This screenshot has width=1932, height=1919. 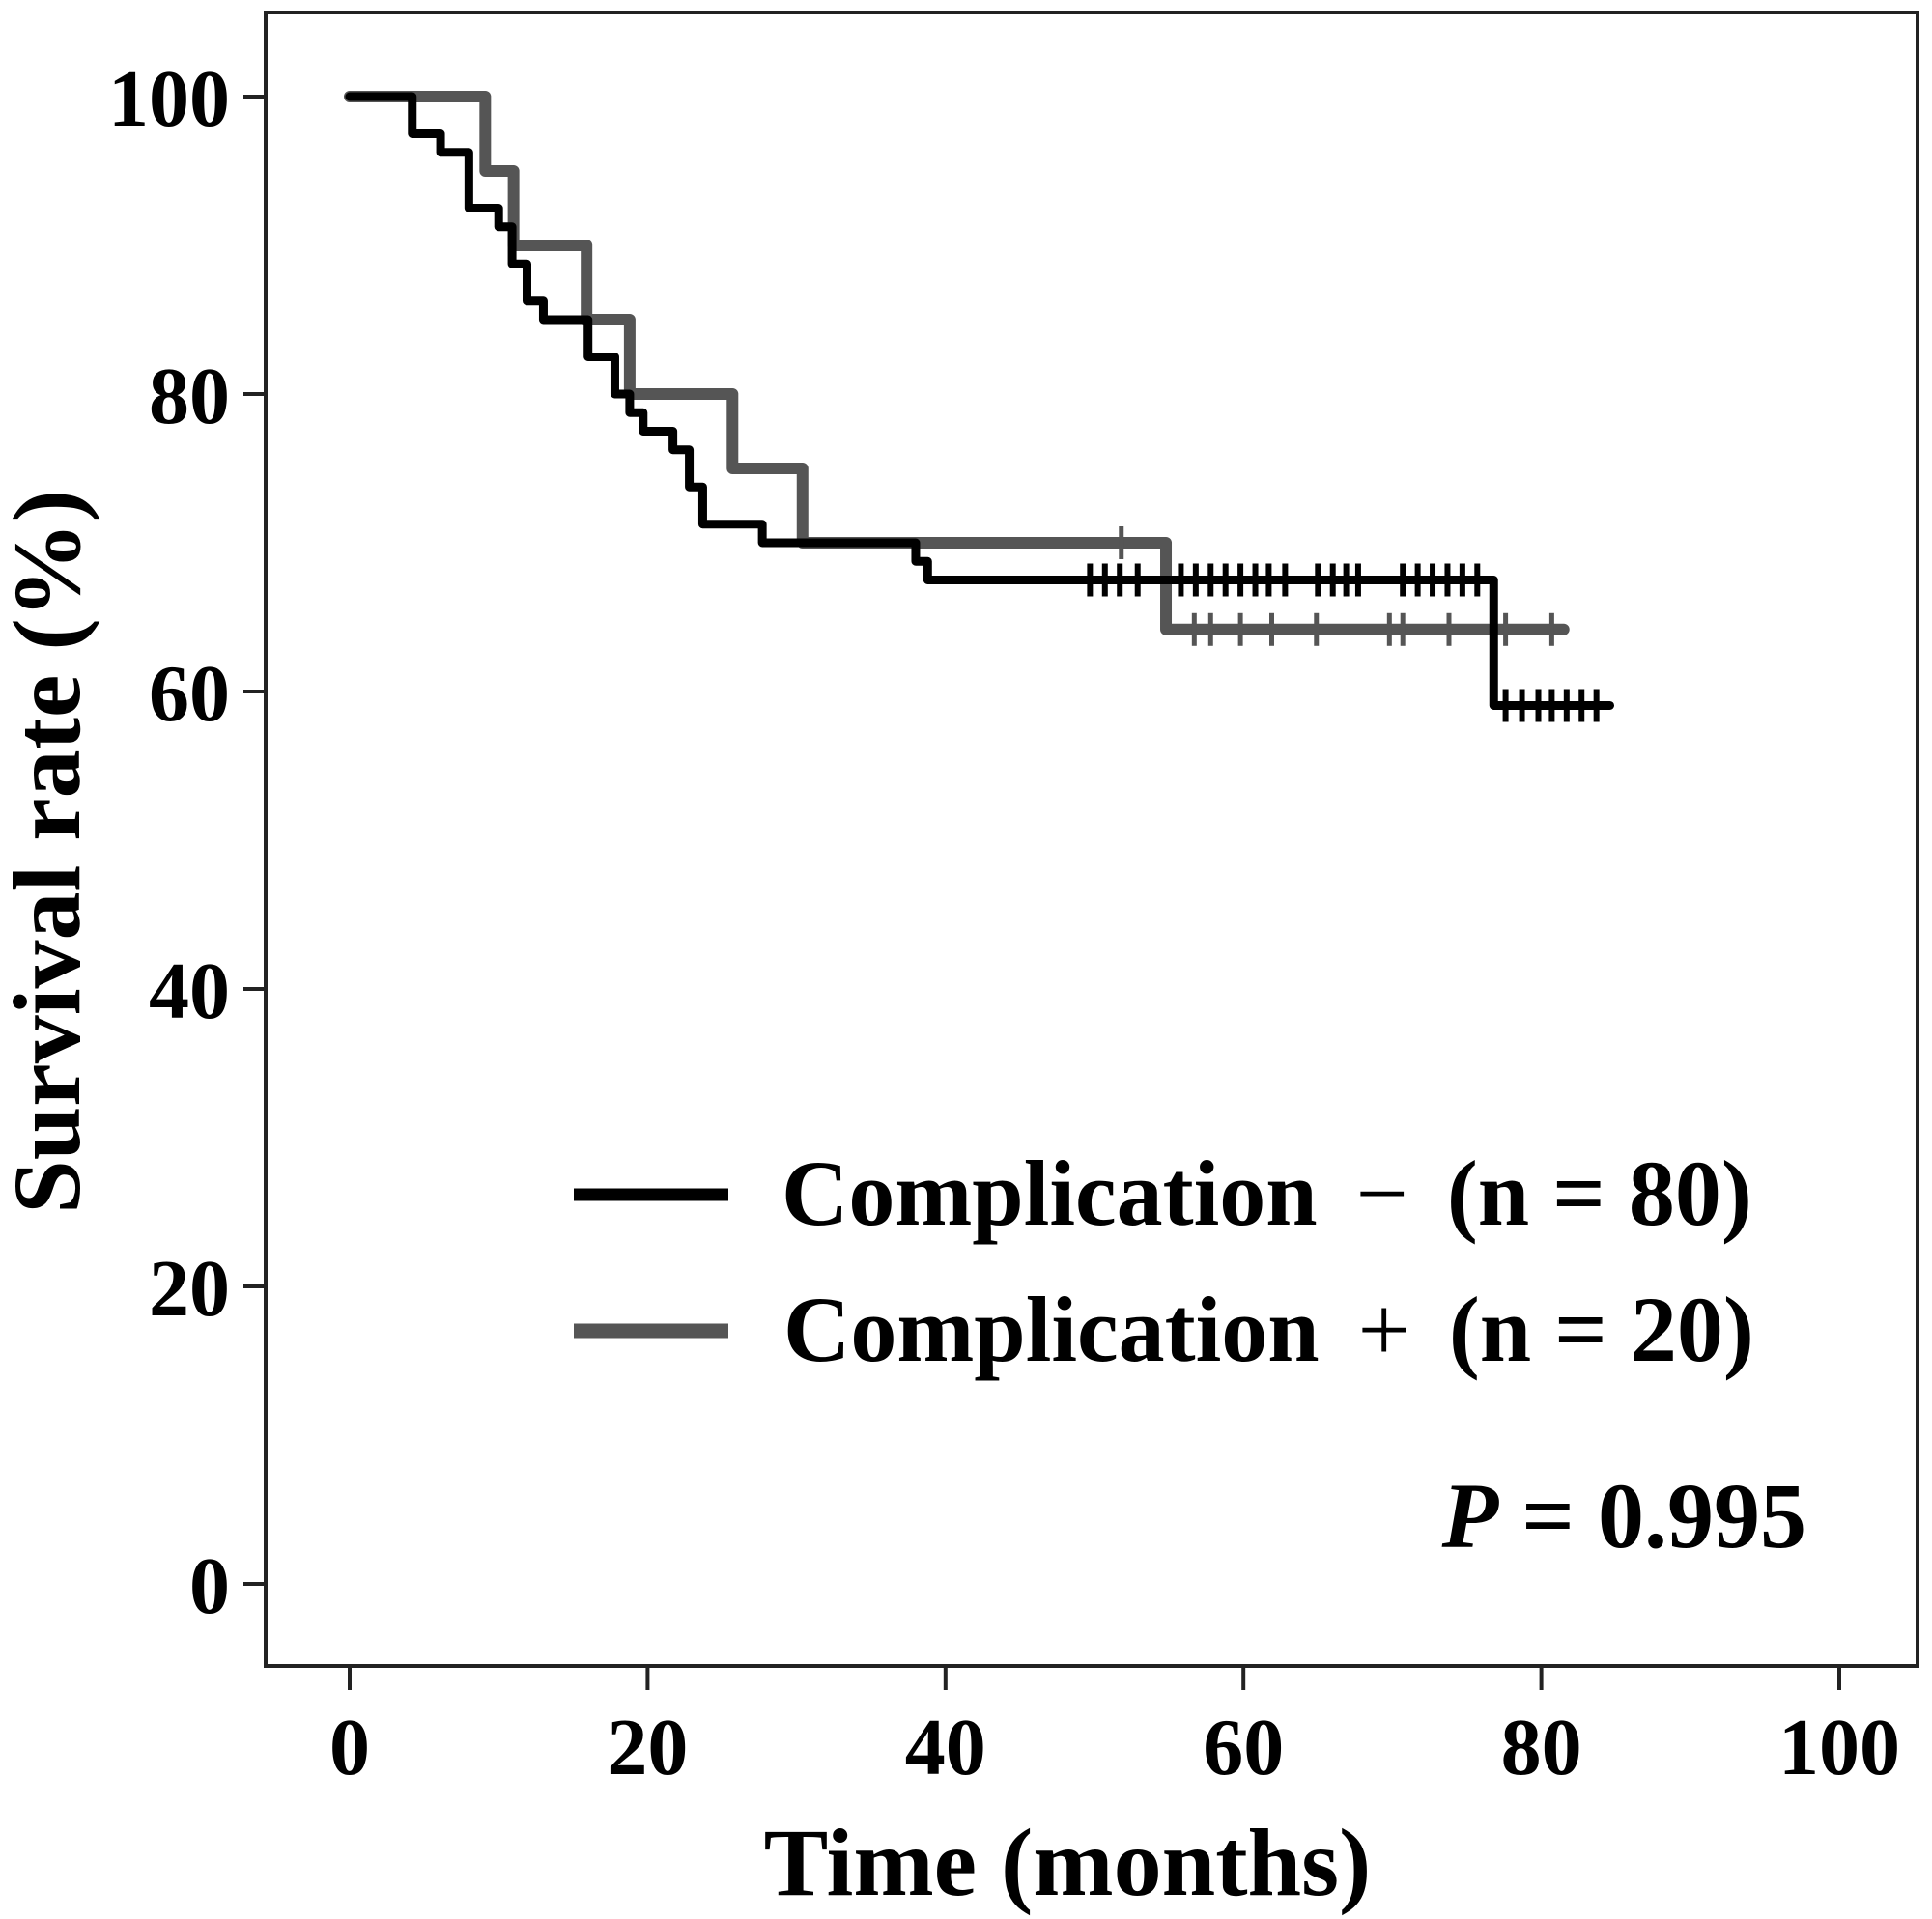 I want to click on y-axis: 0 20 40 60 80 100, so click(x=187, y=842).